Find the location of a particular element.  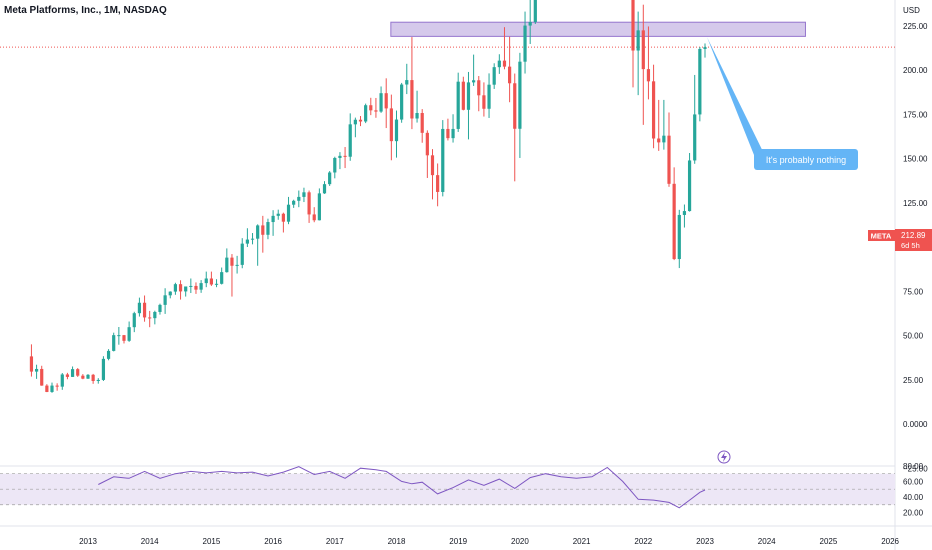

rsi-tick-label: 80.00 is located at coordinates (913, 466).